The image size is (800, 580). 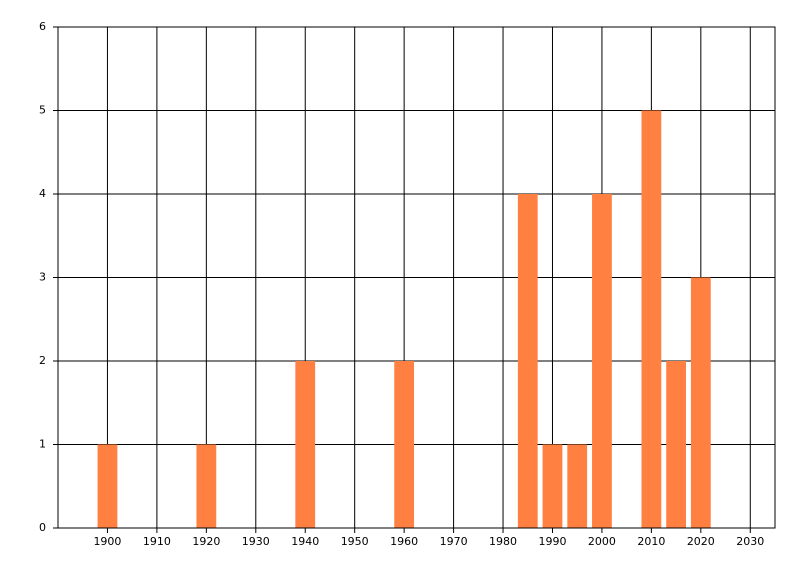 What do you see at coordinates (651, 541) in the screenshot?
I see `x-tick-label: 2010` at bounding box center [651, 541].